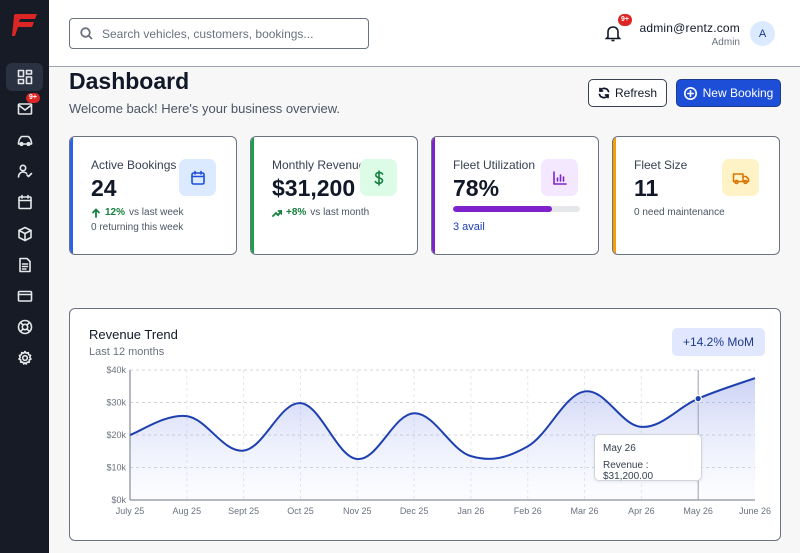 This screenshot has height=553, width=800. I want to click on sidebar-item-settings, so click(24, 358).